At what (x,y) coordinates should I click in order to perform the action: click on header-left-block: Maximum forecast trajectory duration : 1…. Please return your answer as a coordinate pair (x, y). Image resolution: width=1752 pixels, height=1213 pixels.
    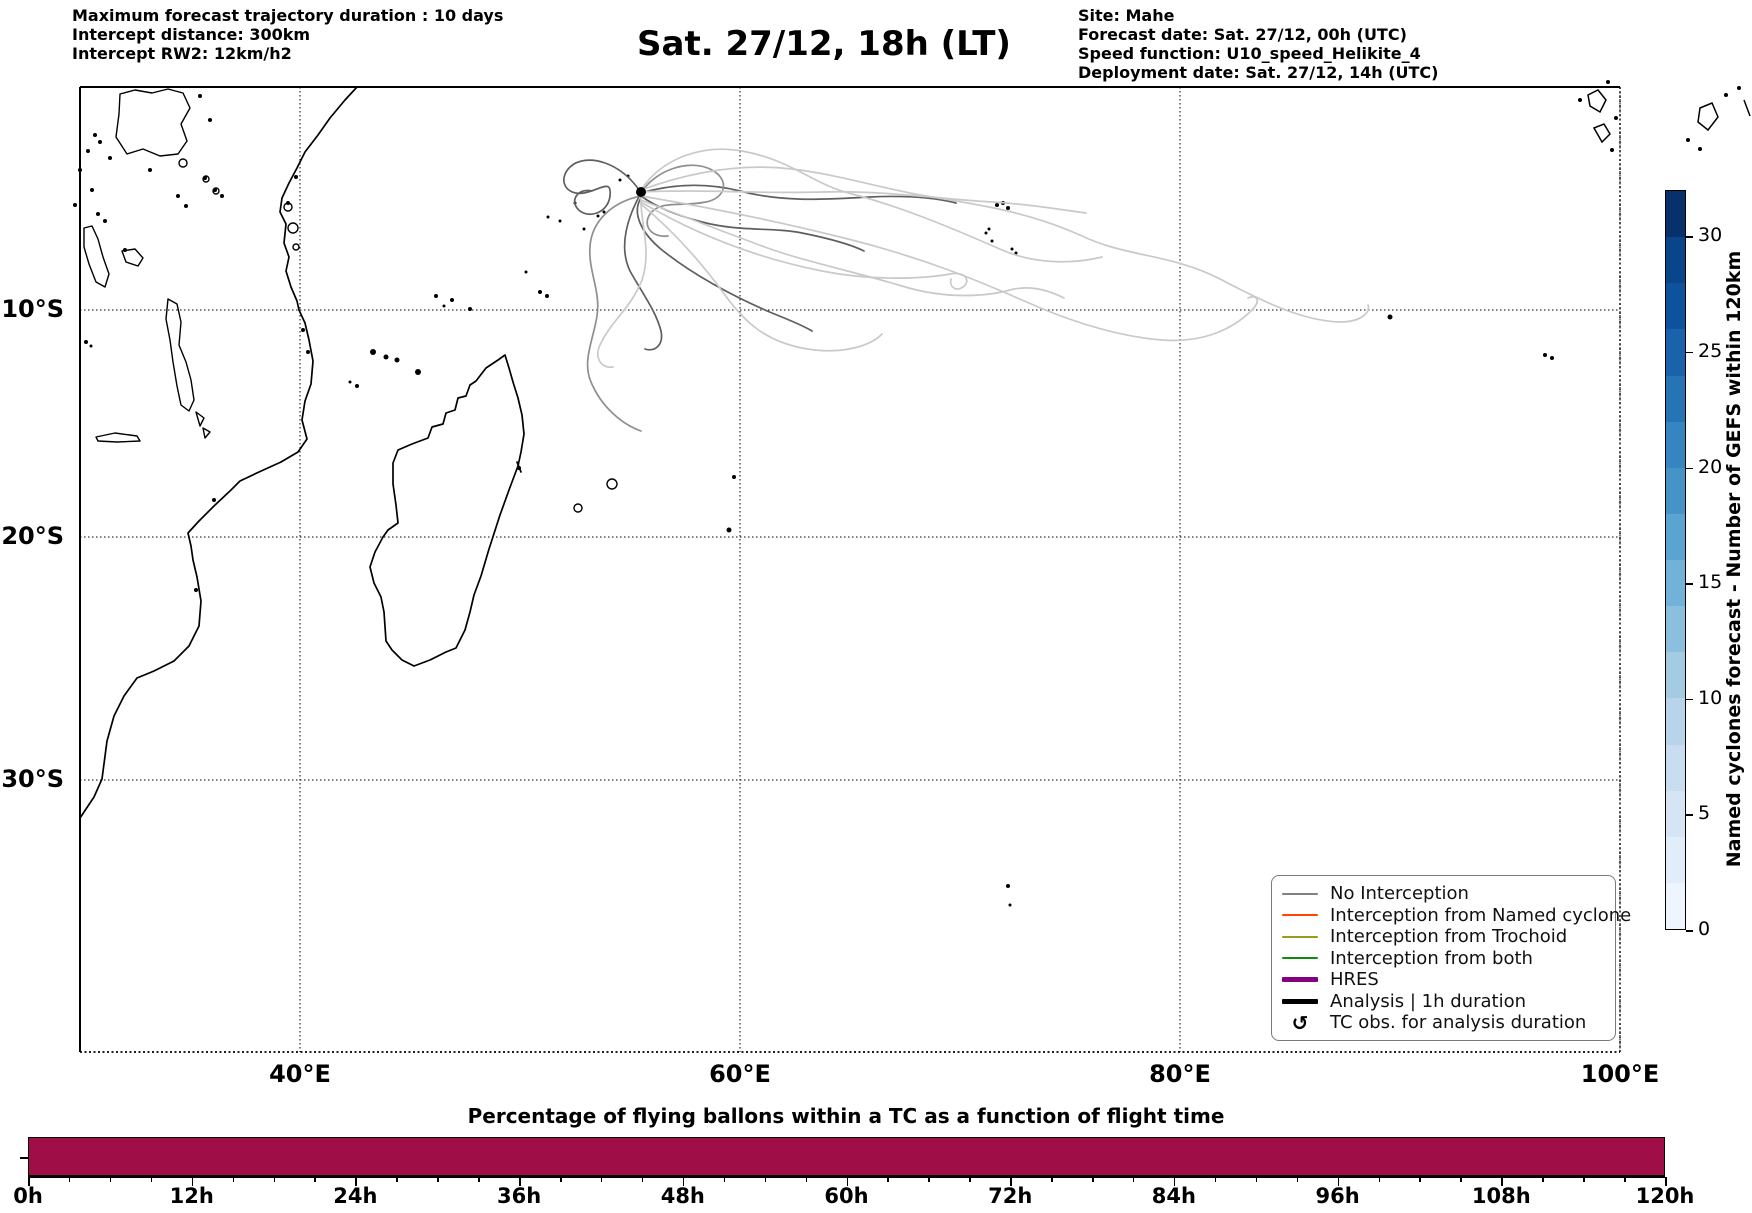
    Looking at the image, I should click on (287, 34).